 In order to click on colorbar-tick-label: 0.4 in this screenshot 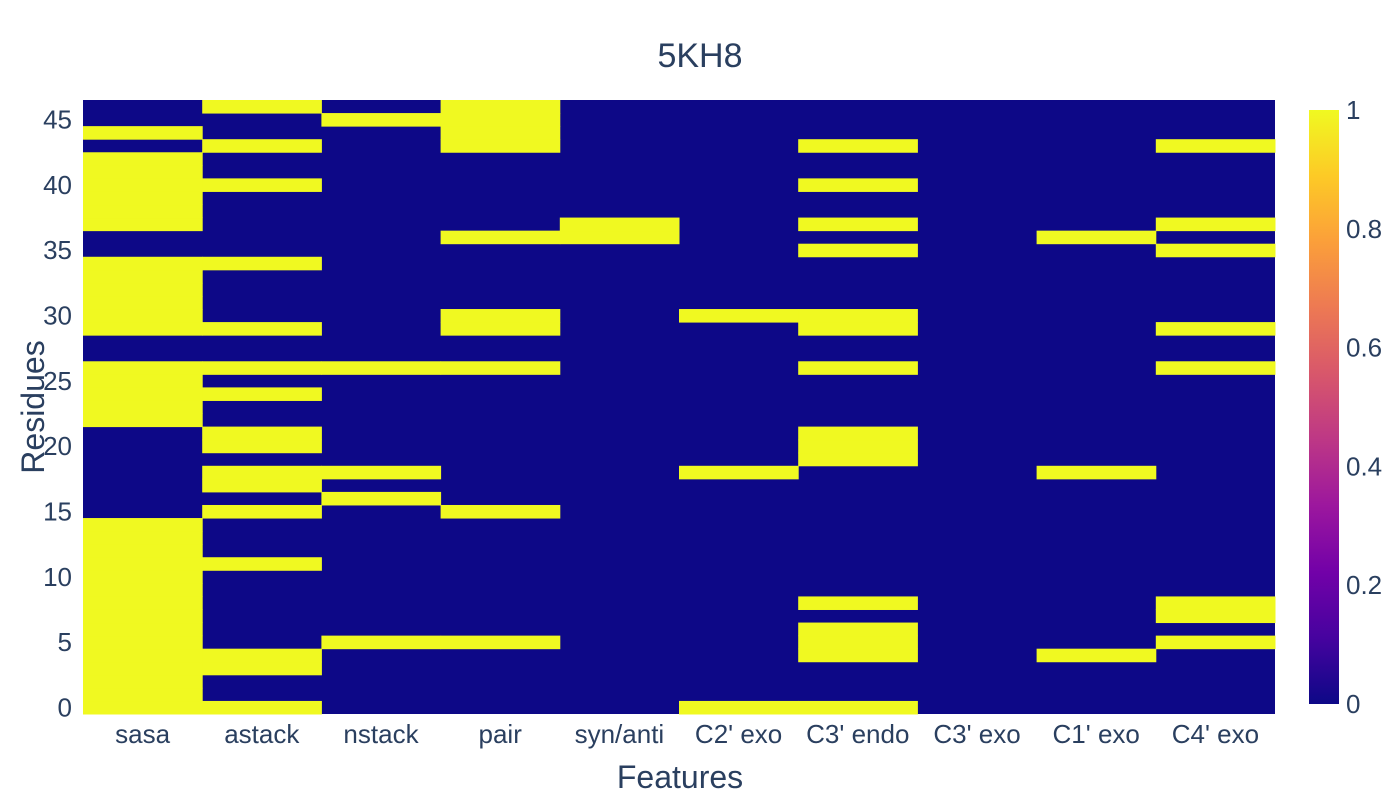, I will do `click(1364, 466)`.